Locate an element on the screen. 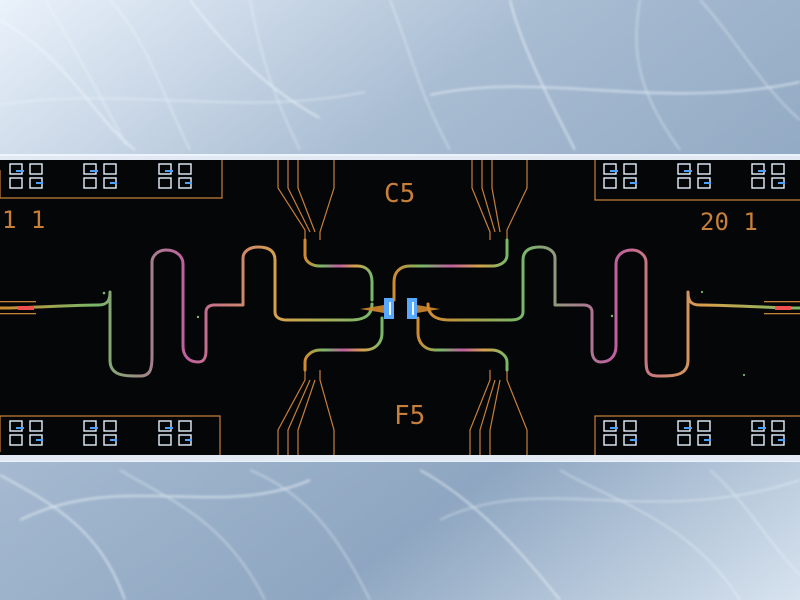  edge-couplers is located at coordinates (400, 308).